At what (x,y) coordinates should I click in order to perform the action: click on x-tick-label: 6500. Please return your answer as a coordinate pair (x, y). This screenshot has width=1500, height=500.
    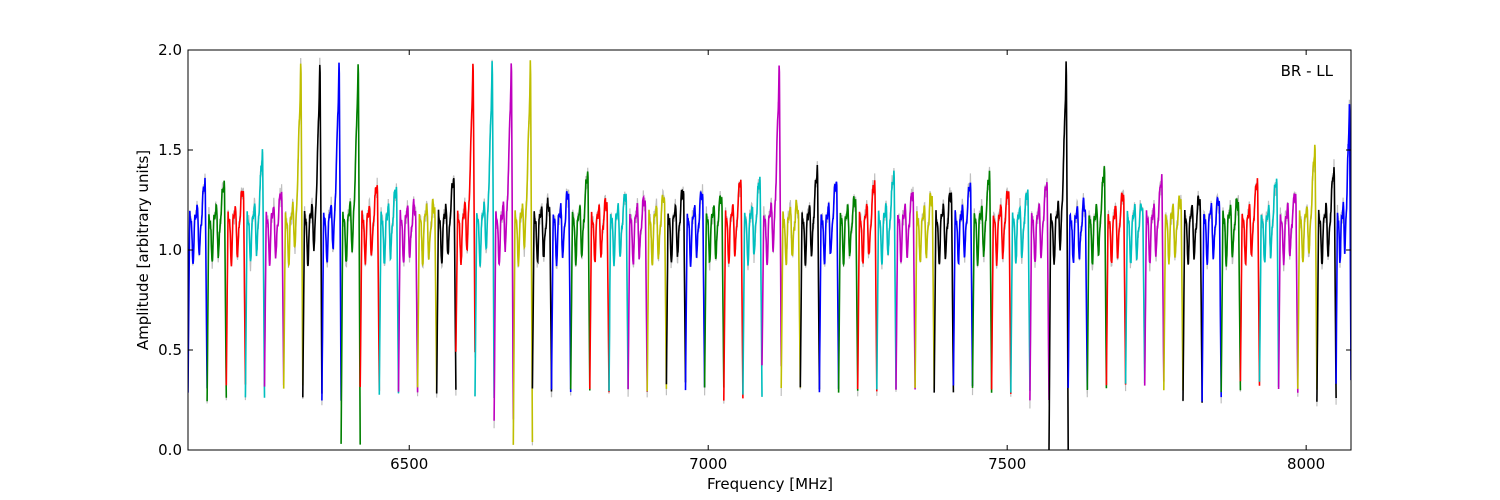
    Looking at the image, I should click on (409, 464).